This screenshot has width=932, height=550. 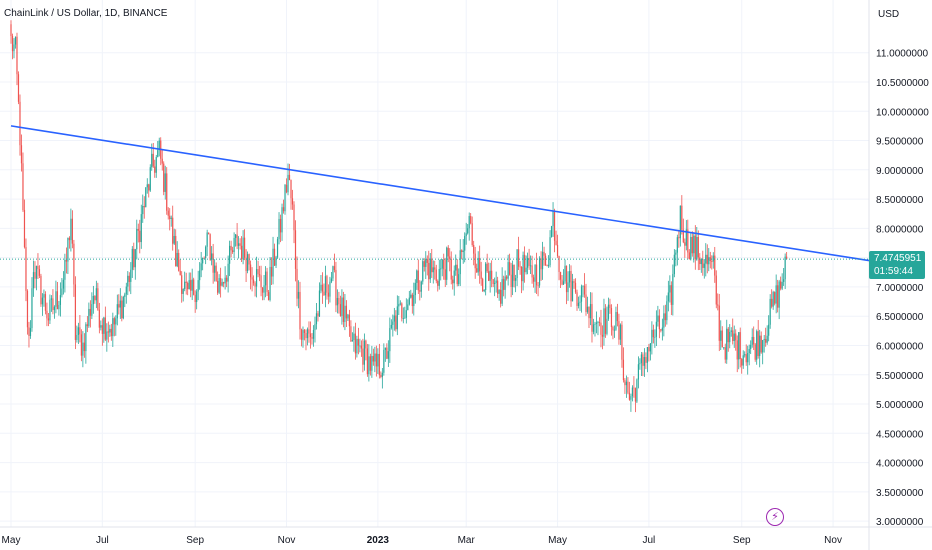 What do you see at coordinates (775, 517) in the screenshot?
I see `lightning-icon: ⚡` at bounding box center [775, 517].